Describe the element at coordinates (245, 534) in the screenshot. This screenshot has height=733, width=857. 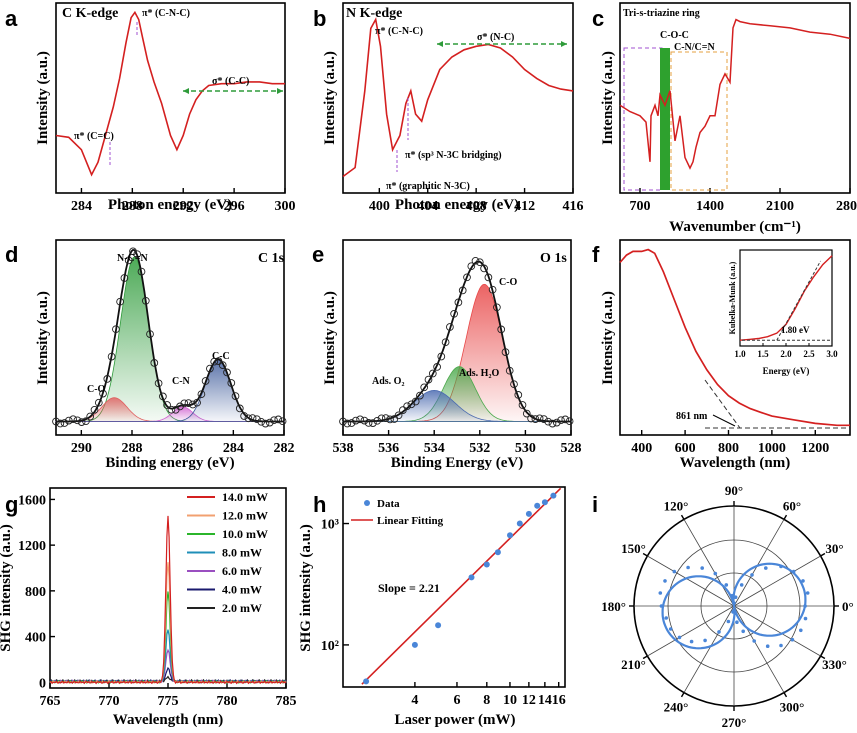
I see `panel-g-legend-label-2: 10.0 mW` at that location.